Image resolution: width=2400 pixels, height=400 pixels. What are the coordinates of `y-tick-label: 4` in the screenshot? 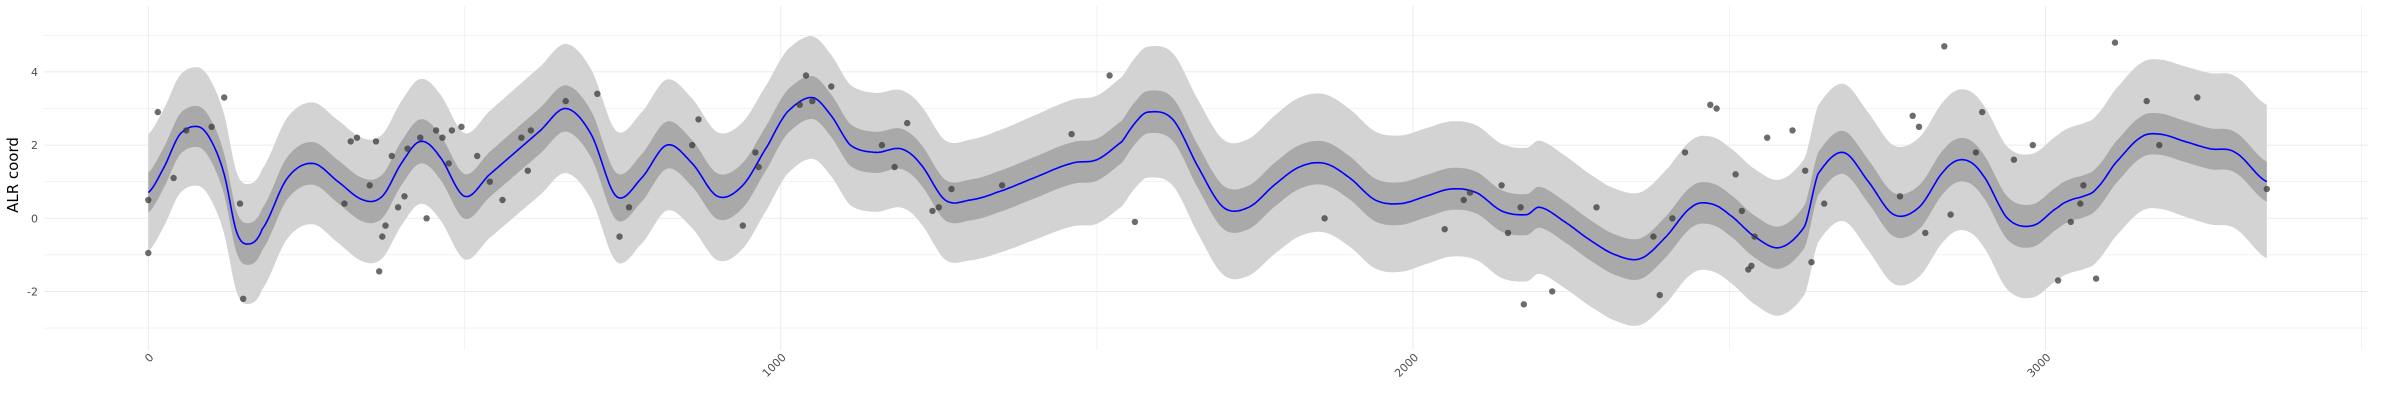 It's located at (34, 72).